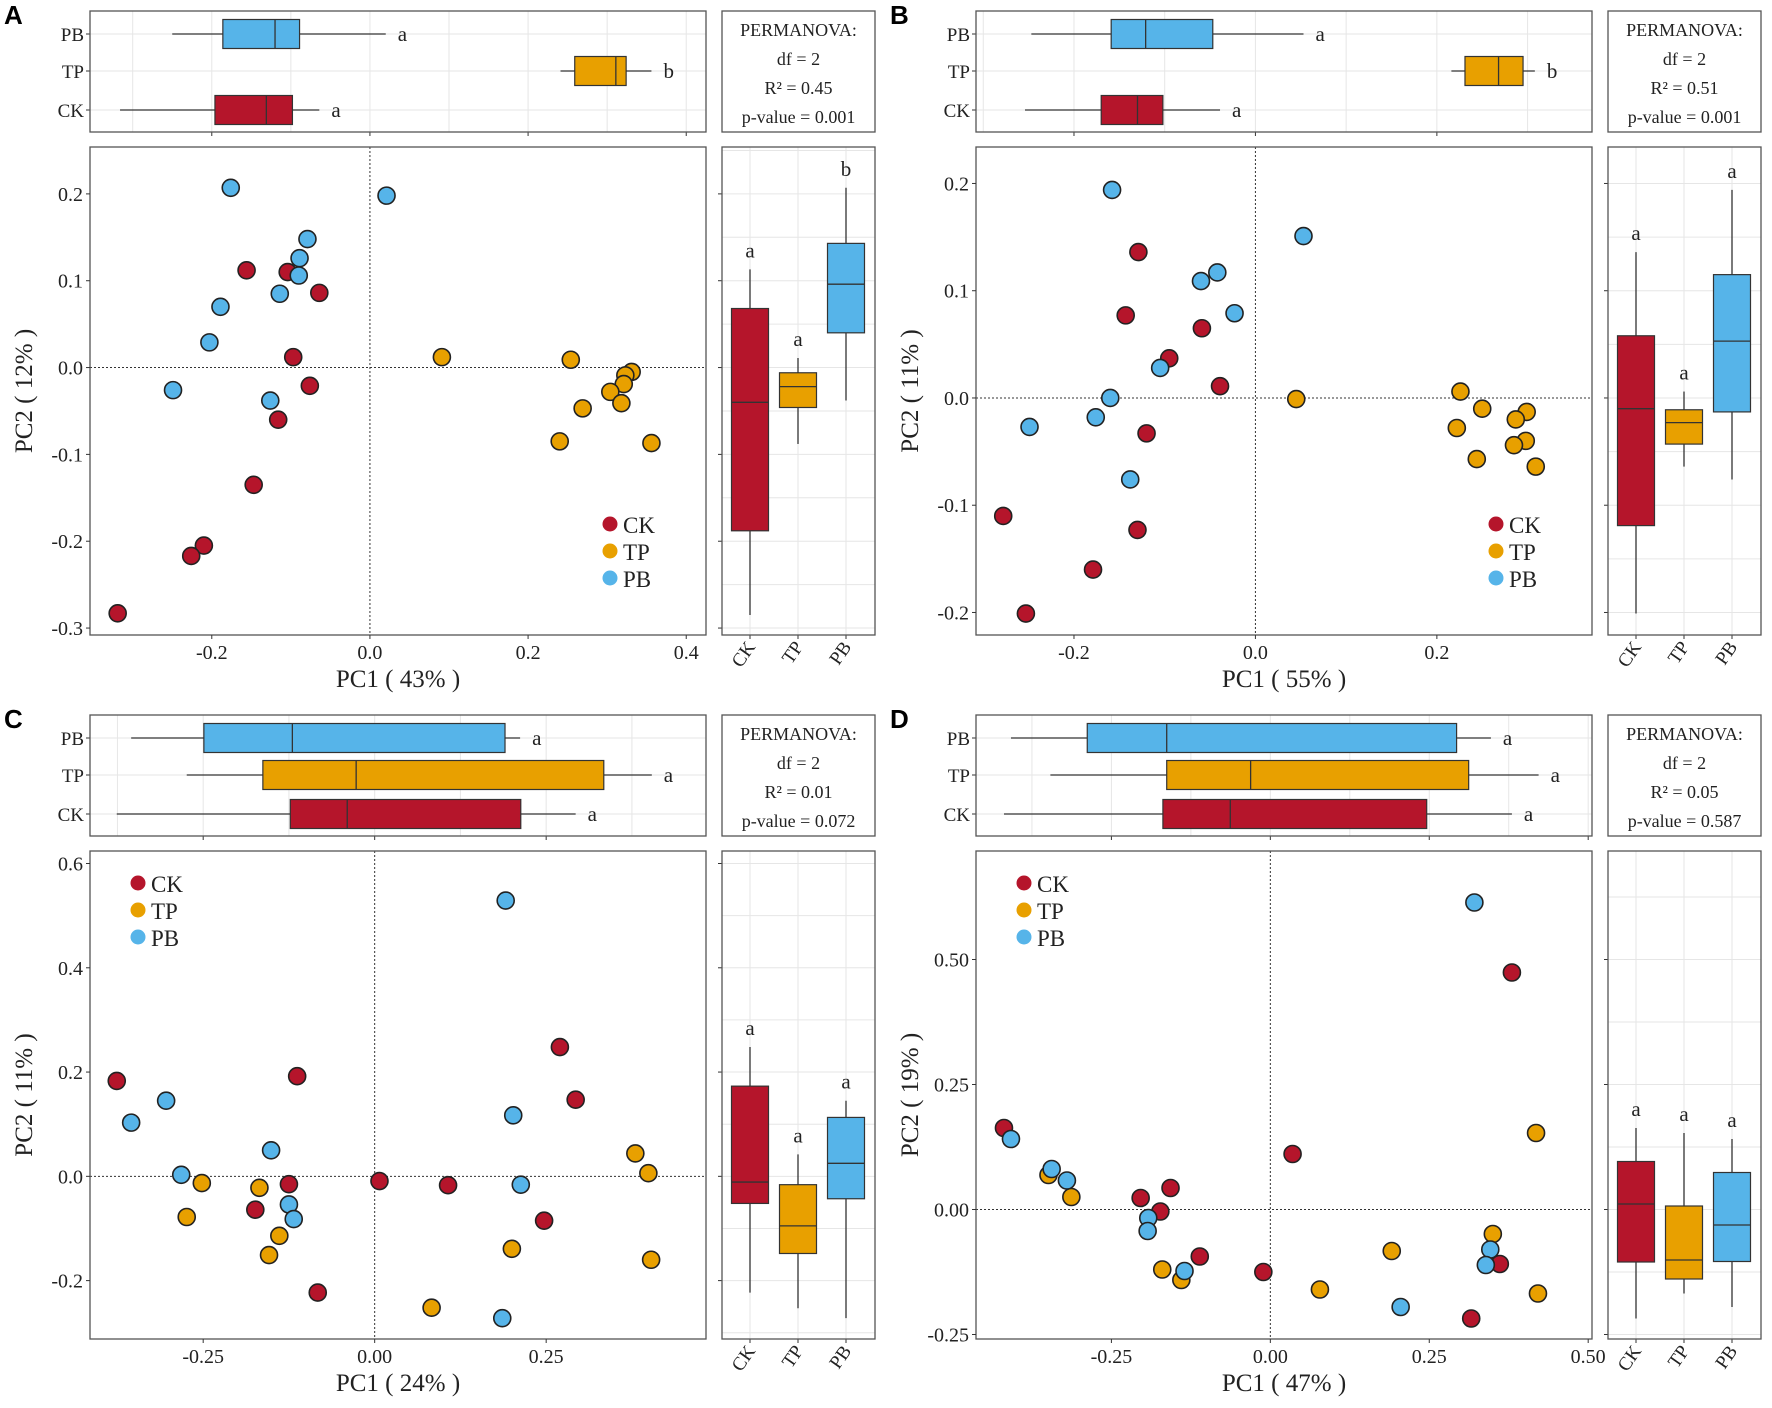 The height and width of the screenshot is (1408, 1772). What do you see at coordinates (67, 629) in the screenshot?
I see `y-tick-label: -0.3` at bounding box center [67, 629].